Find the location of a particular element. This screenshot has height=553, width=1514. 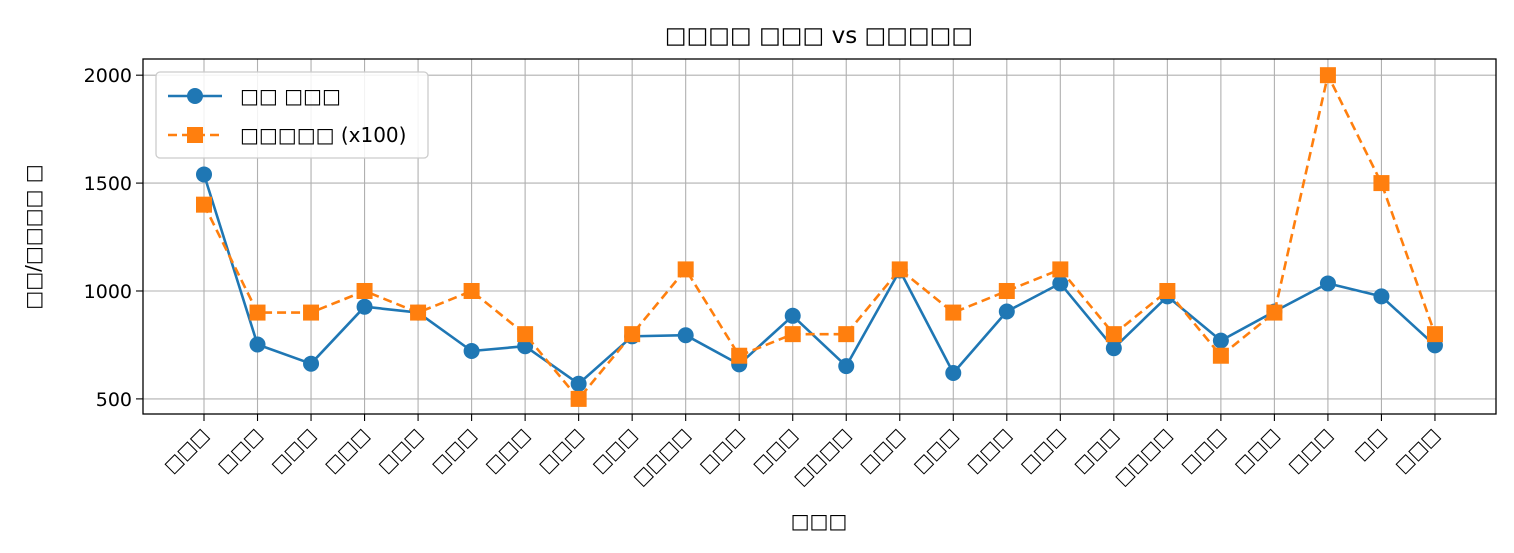

legend: □□ □□□ □□□□□ (x100) is located at coordinates (292, 115).